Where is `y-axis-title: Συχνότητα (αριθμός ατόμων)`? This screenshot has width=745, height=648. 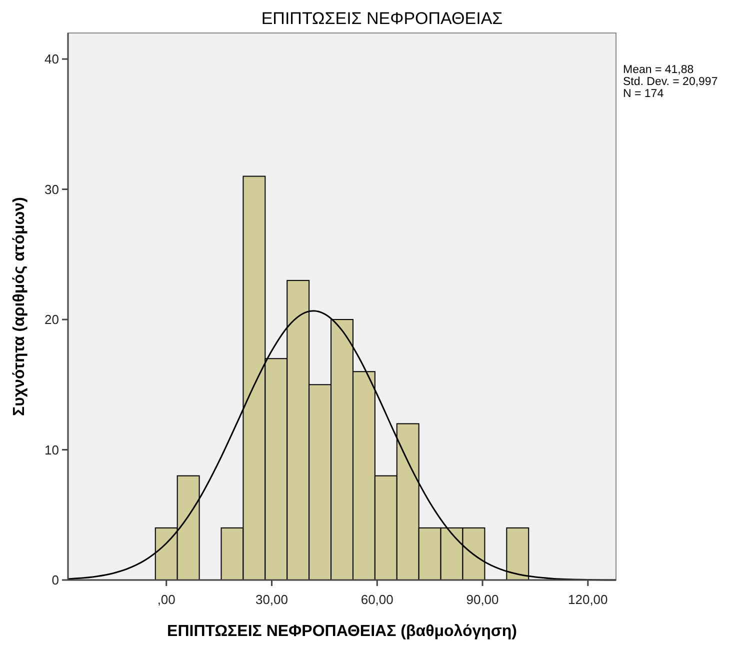
y-axis-title: Συχνότητα (αριθμός ατόμων) is located at coordinates (19, 306).